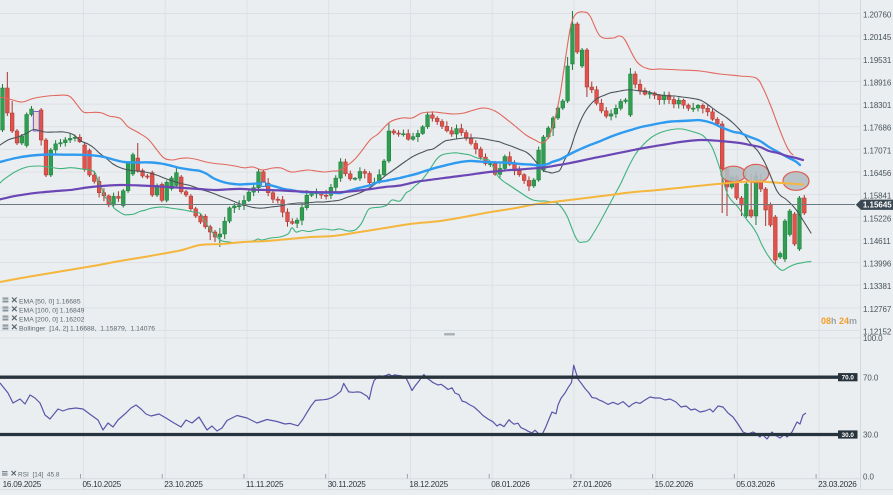  Describe the element at coordinates (837, 484) in the screenshot. I see `svg-text: 23.03.2026` at that location.